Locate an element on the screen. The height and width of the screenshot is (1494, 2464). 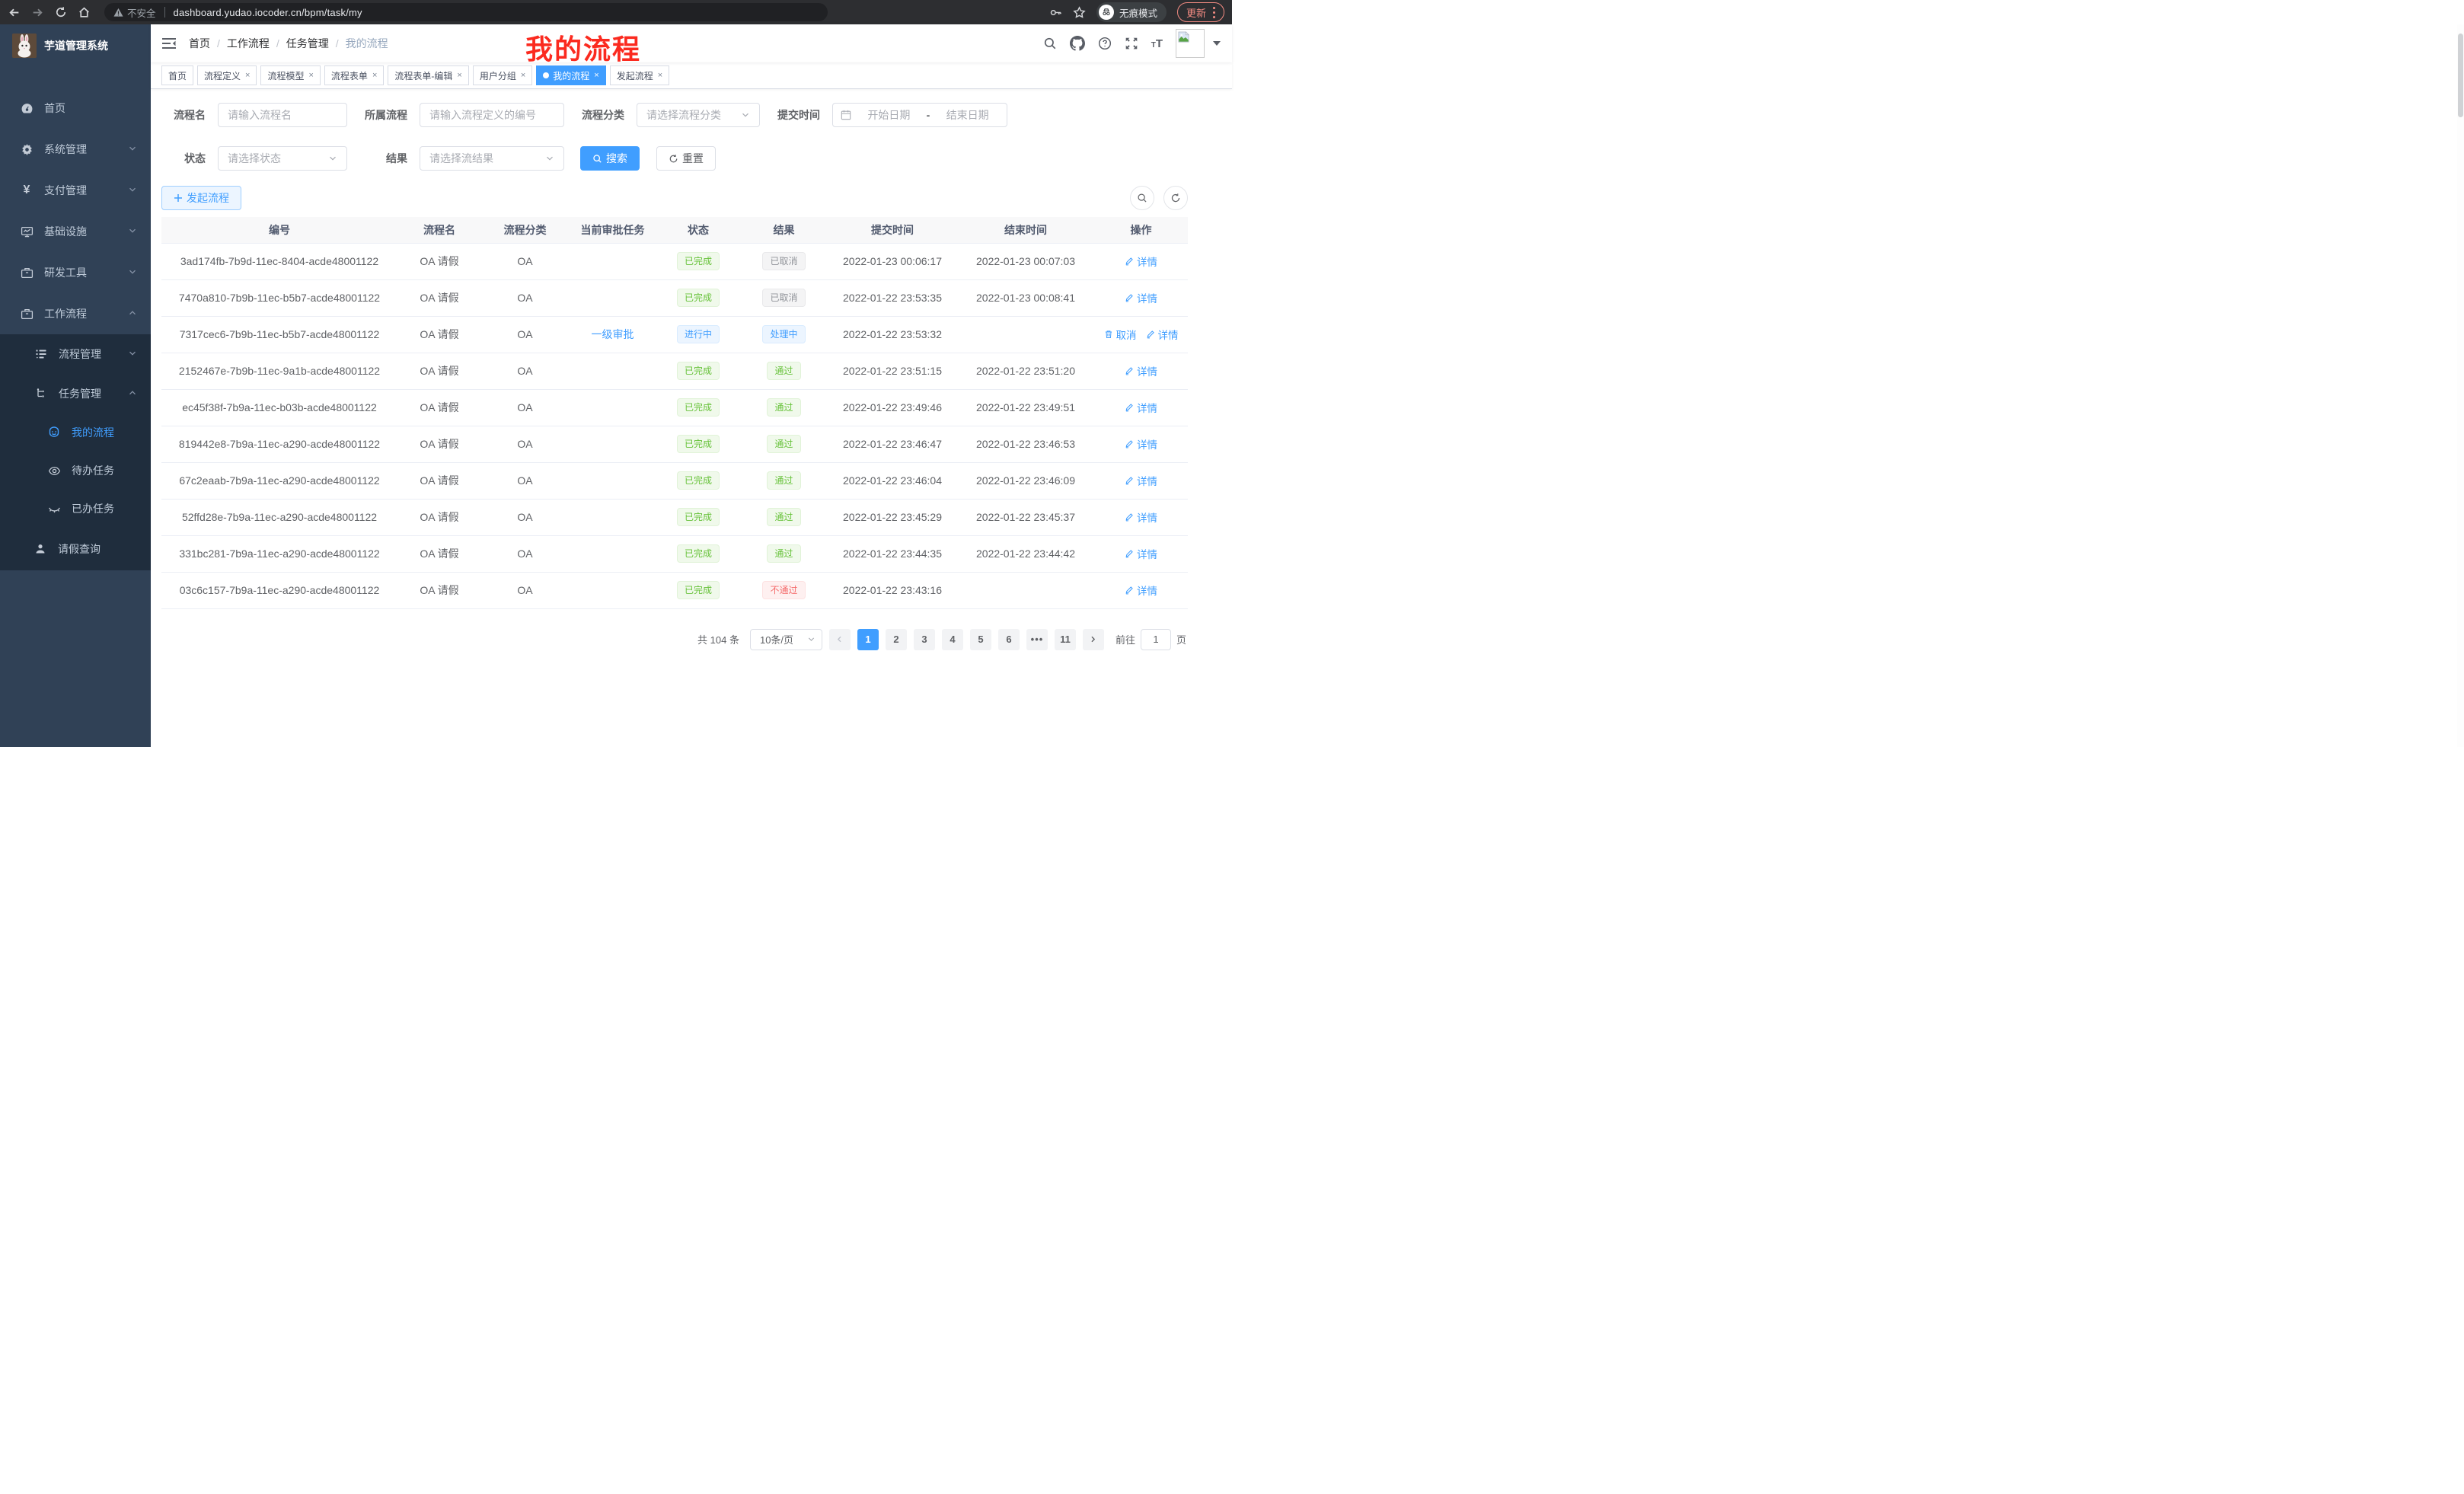
reset-button: 重置 is located at coordinates (686, 158).